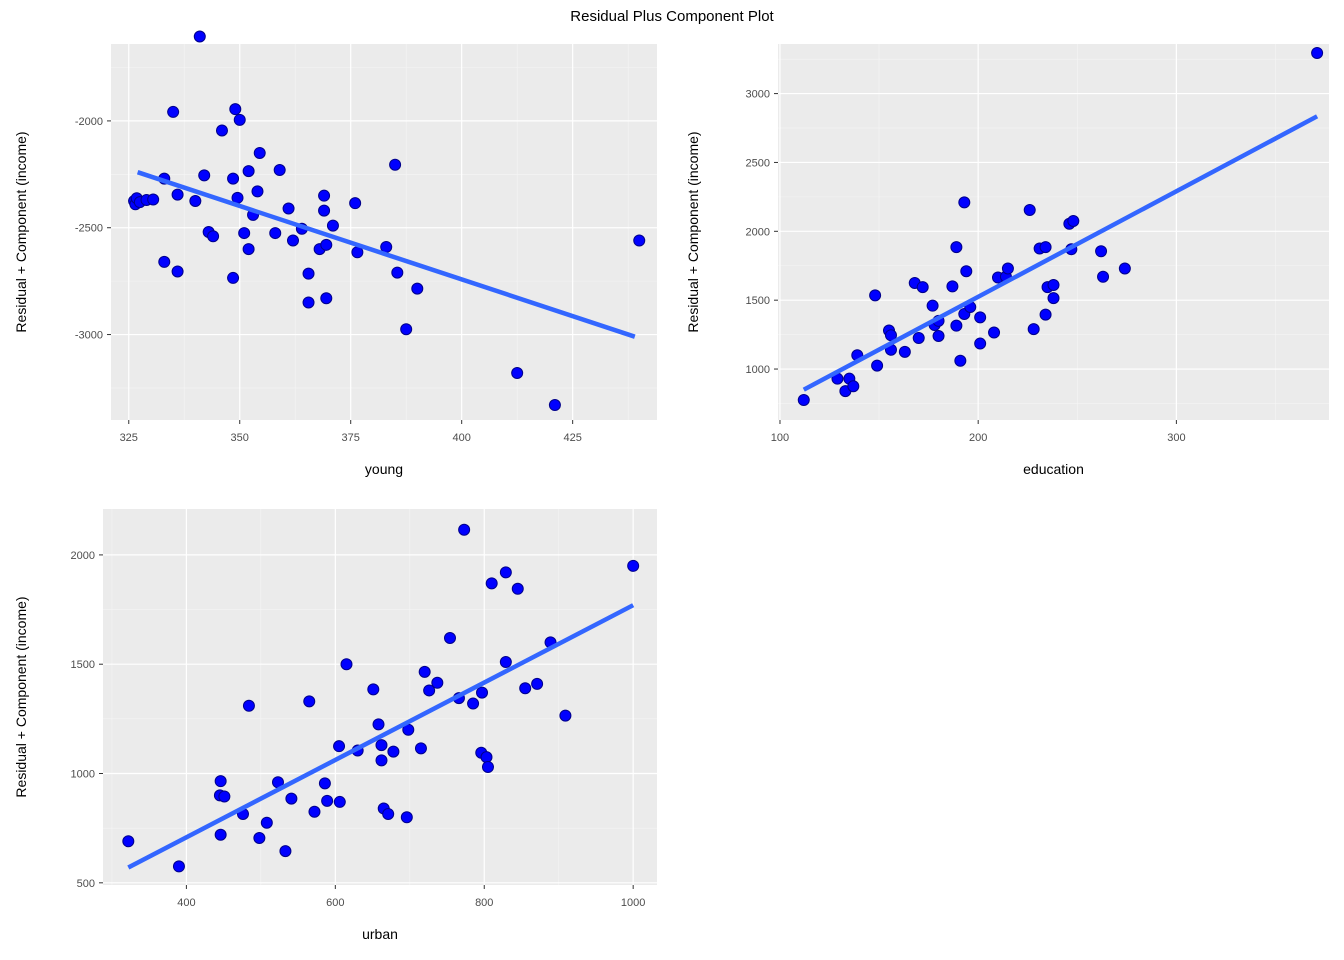 The width and height of the screenshot is (1344, 960). What do you see at coordinates (572, 438) in the screenshot?
I see `x-tick-label: 425` at bounding box center [572, 438].